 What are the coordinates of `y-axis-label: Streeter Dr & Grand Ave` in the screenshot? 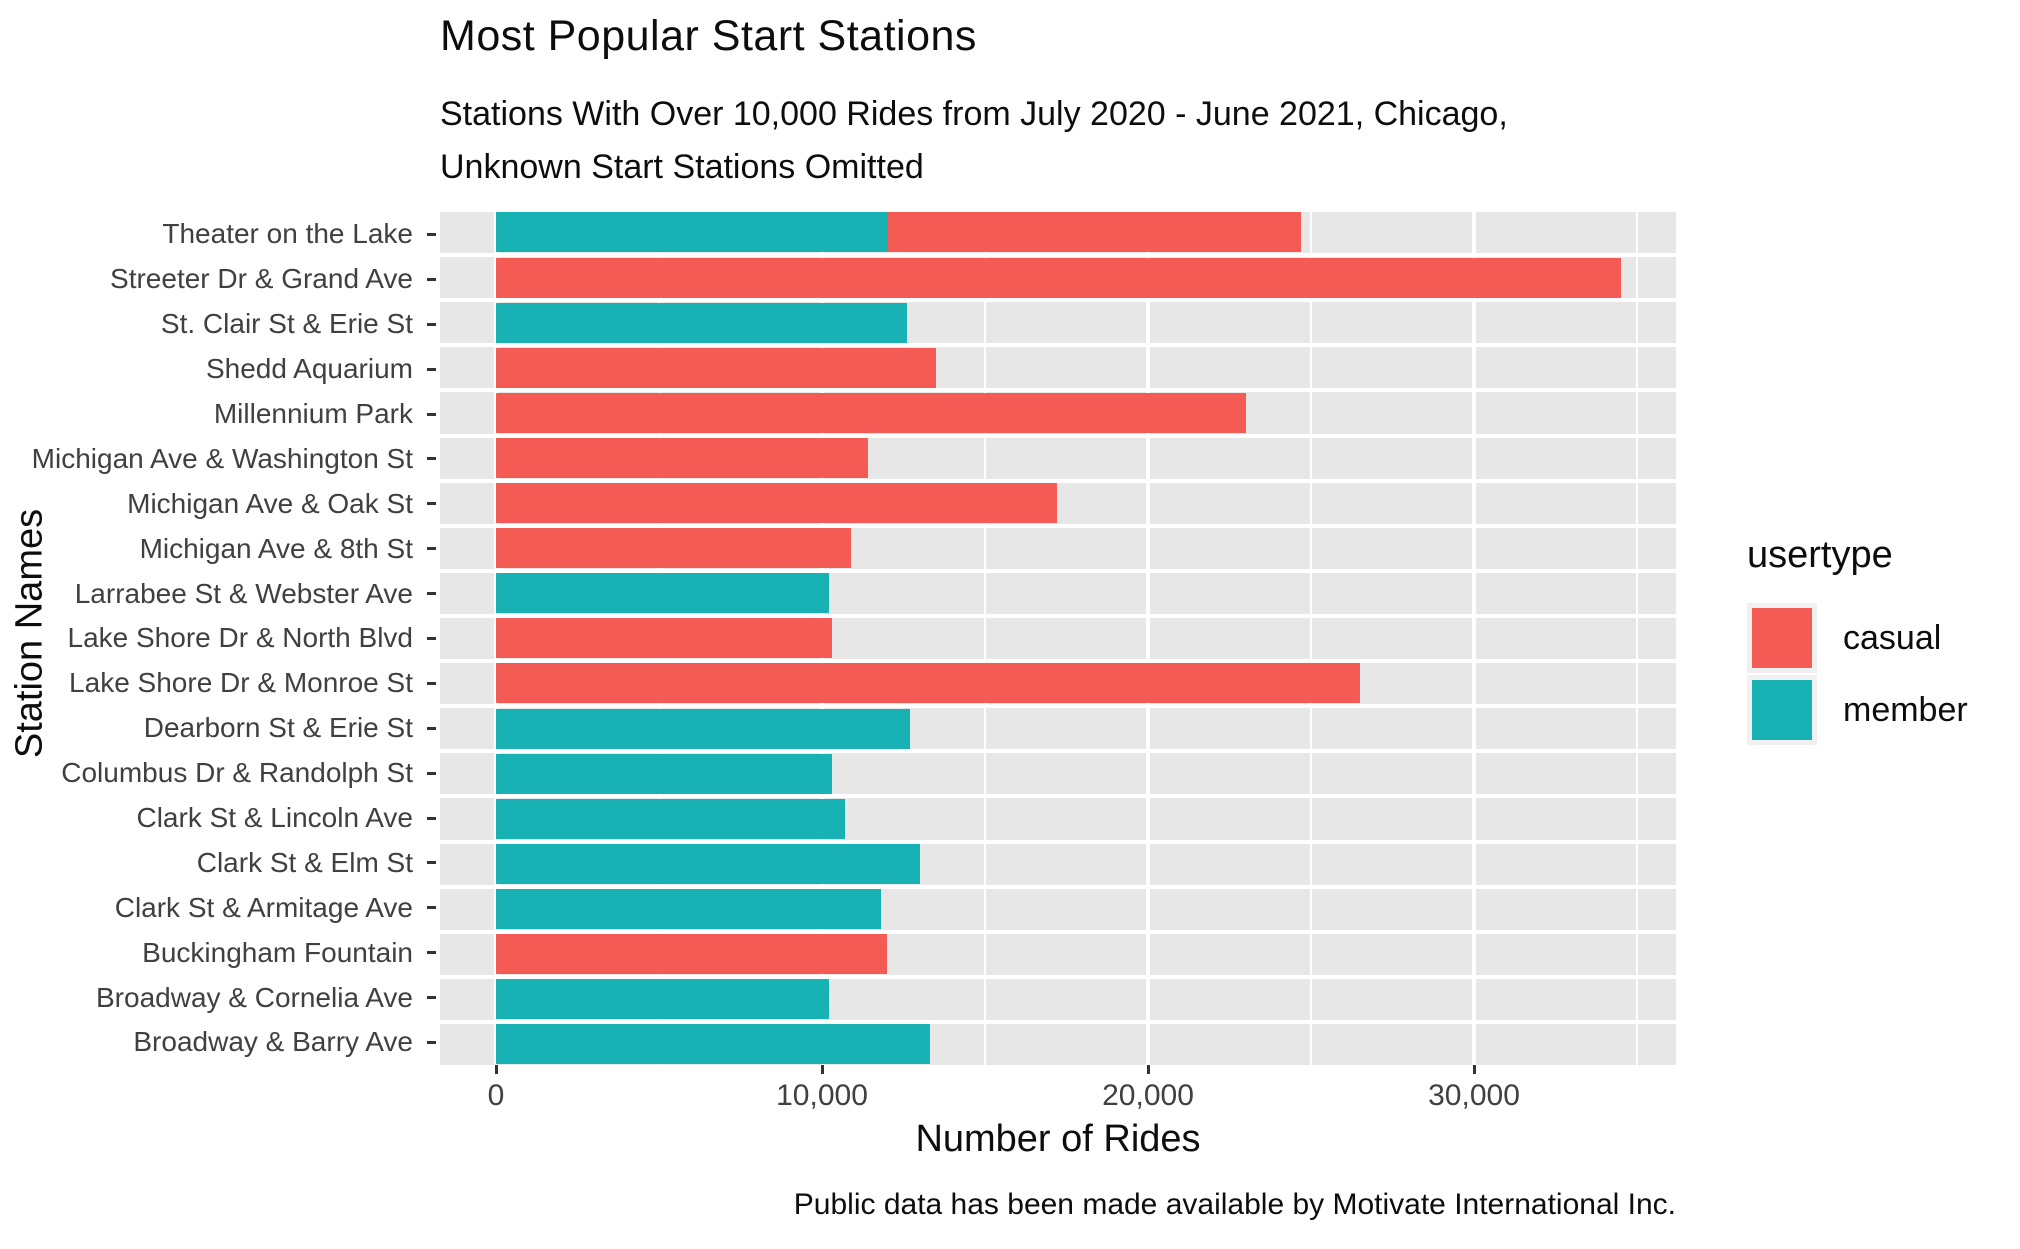 It's located at (261, 279).